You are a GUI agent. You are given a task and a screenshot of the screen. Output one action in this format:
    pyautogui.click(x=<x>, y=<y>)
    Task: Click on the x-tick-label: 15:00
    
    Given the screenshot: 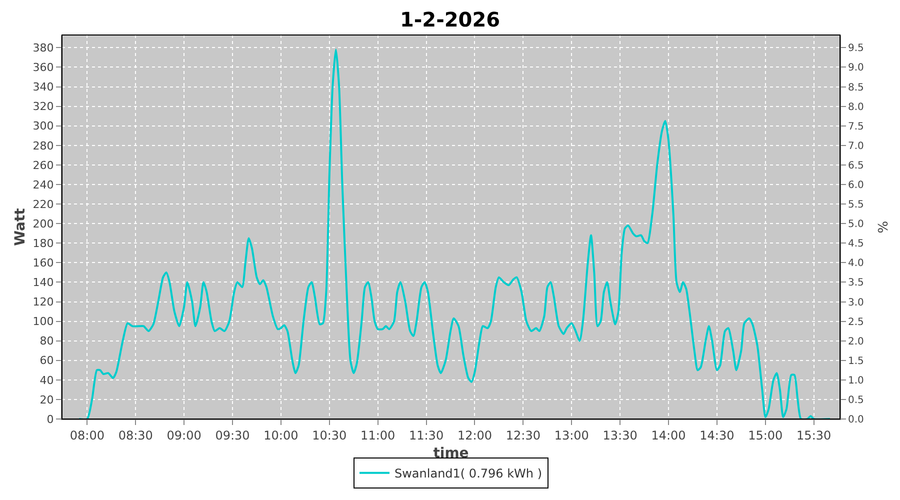 What is the action you would take?
    pyautogui.click(x=765, y=435)
    